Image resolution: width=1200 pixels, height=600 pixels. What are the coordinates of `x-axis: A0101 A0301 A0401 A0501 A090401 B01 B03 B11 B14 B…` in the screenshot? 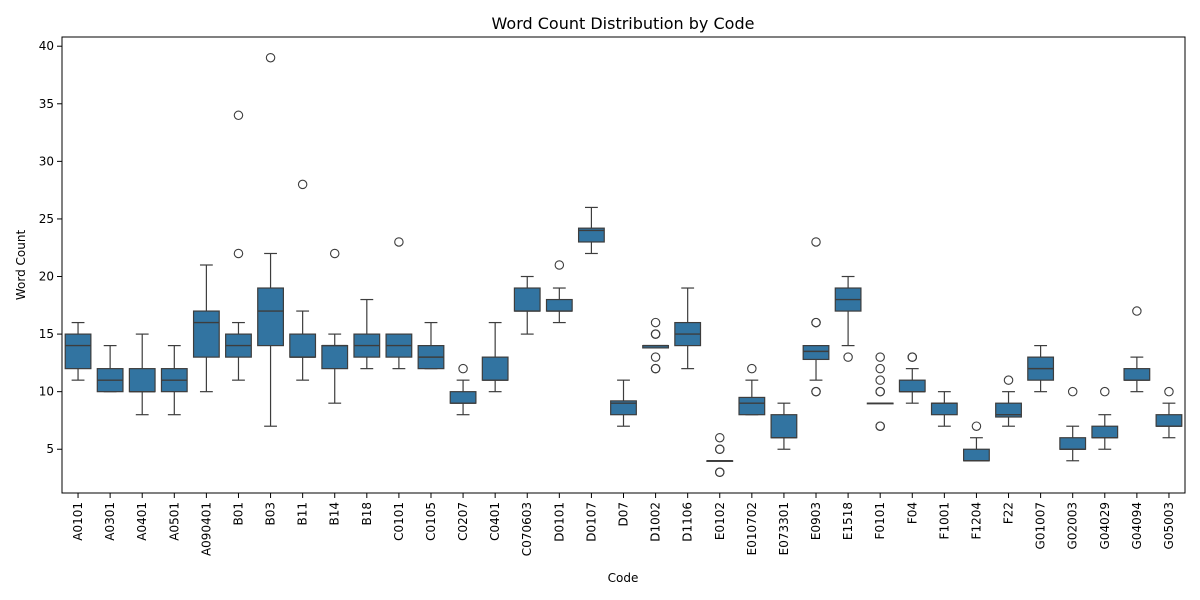 It's located at (623, 524).